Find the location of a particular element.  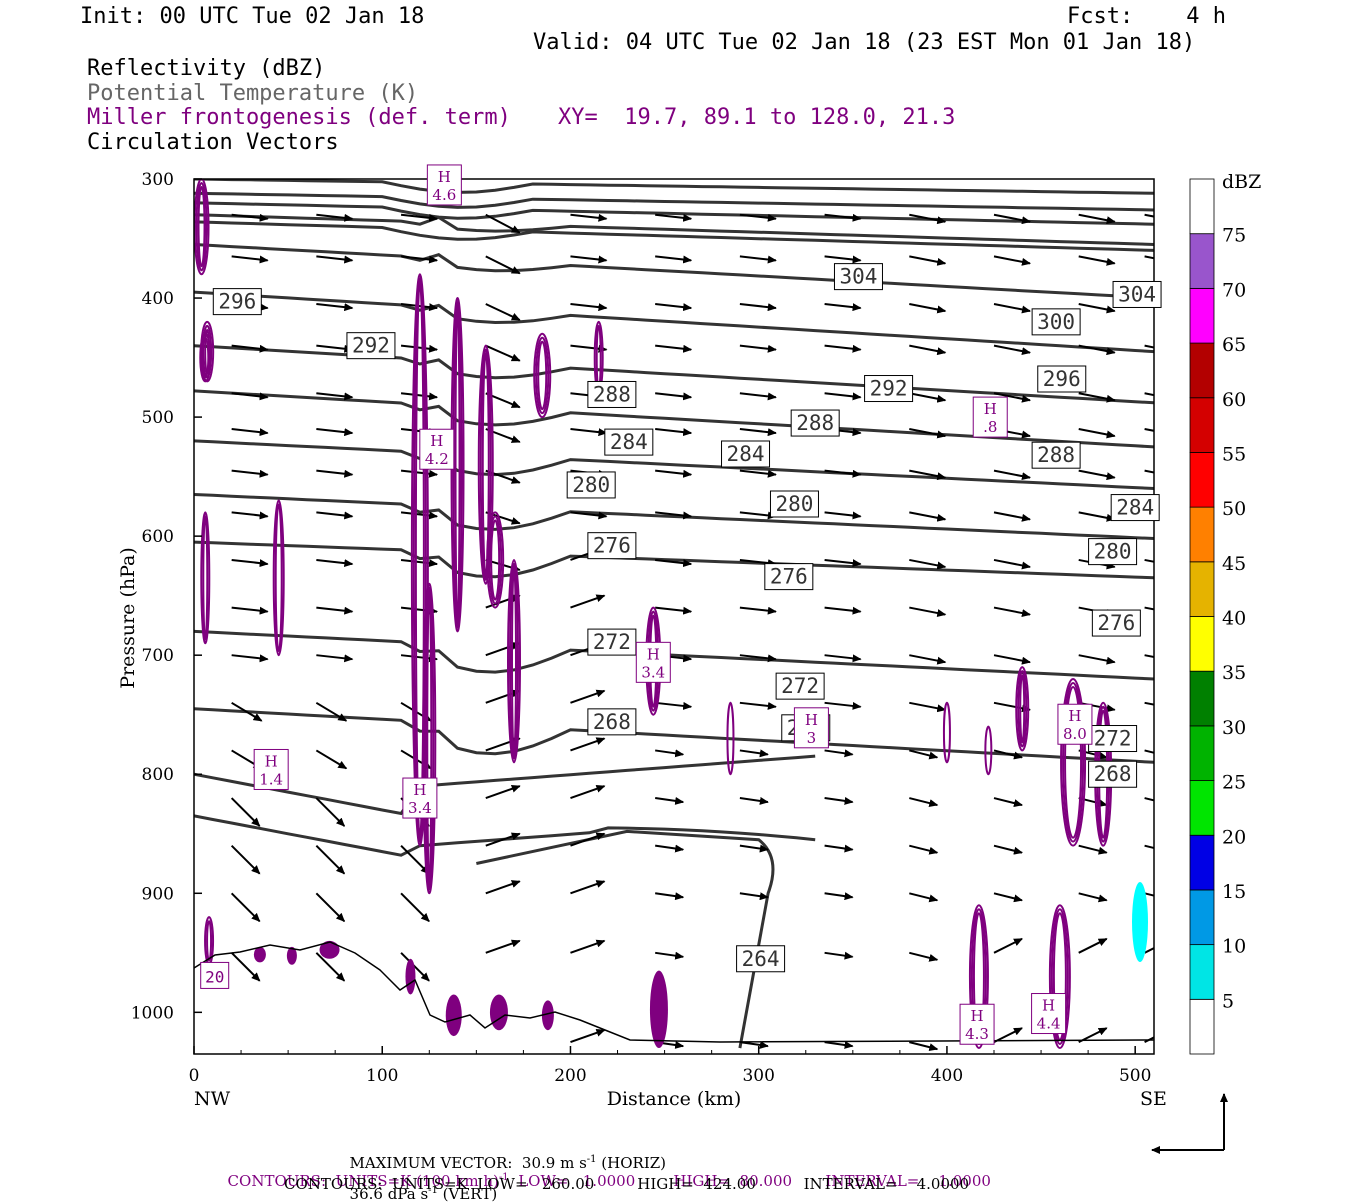

theta-label: 288 is located at coordinates (612, 394).